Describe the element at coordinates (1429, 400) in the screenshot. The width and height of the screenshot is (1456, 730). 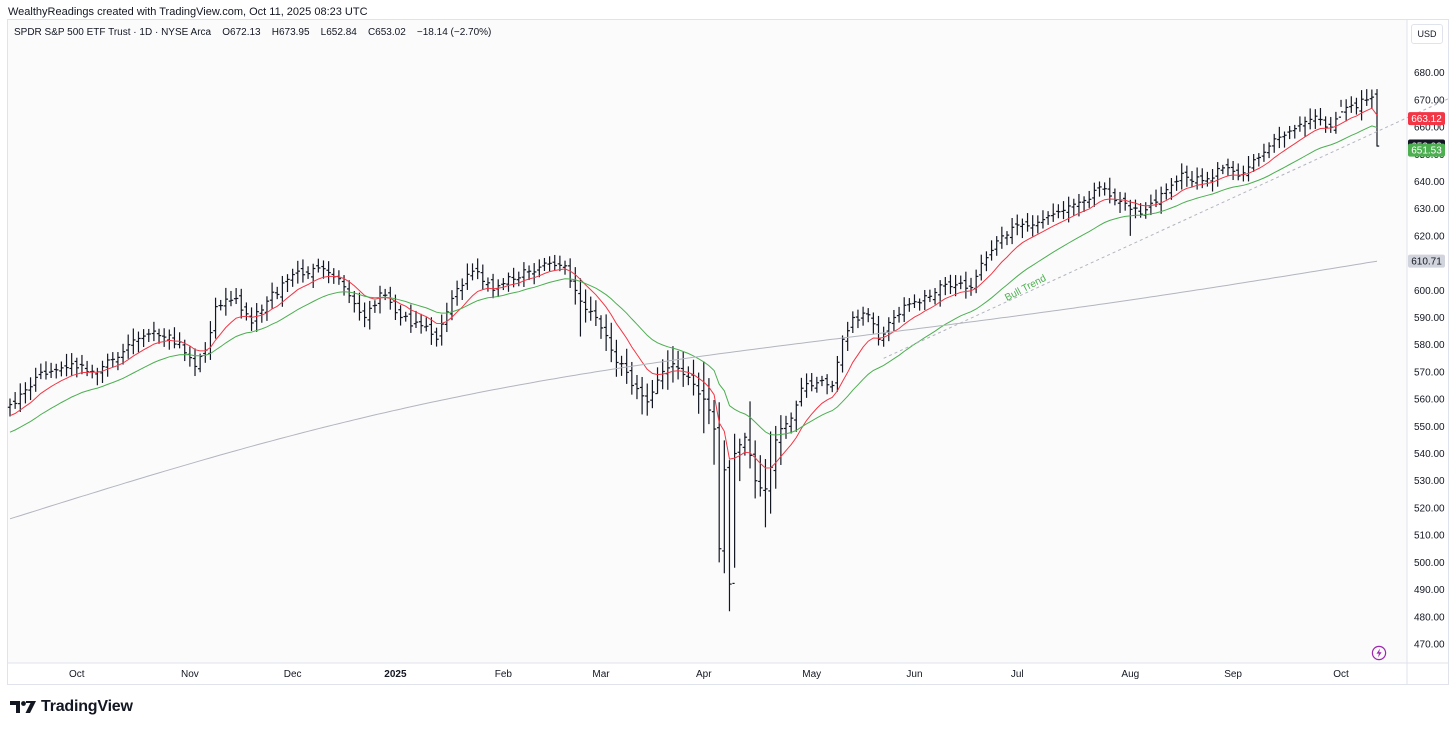
I see `y-tick-label: 560.00` at that location.